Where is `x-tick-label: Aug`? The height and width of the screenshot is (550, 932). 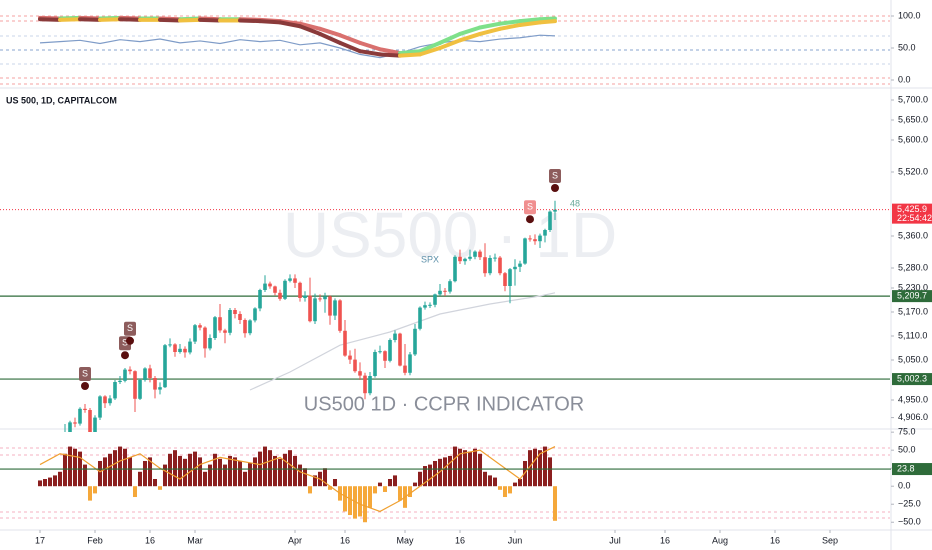
x-tick-label: Aug is located at coordinates (720, 540).